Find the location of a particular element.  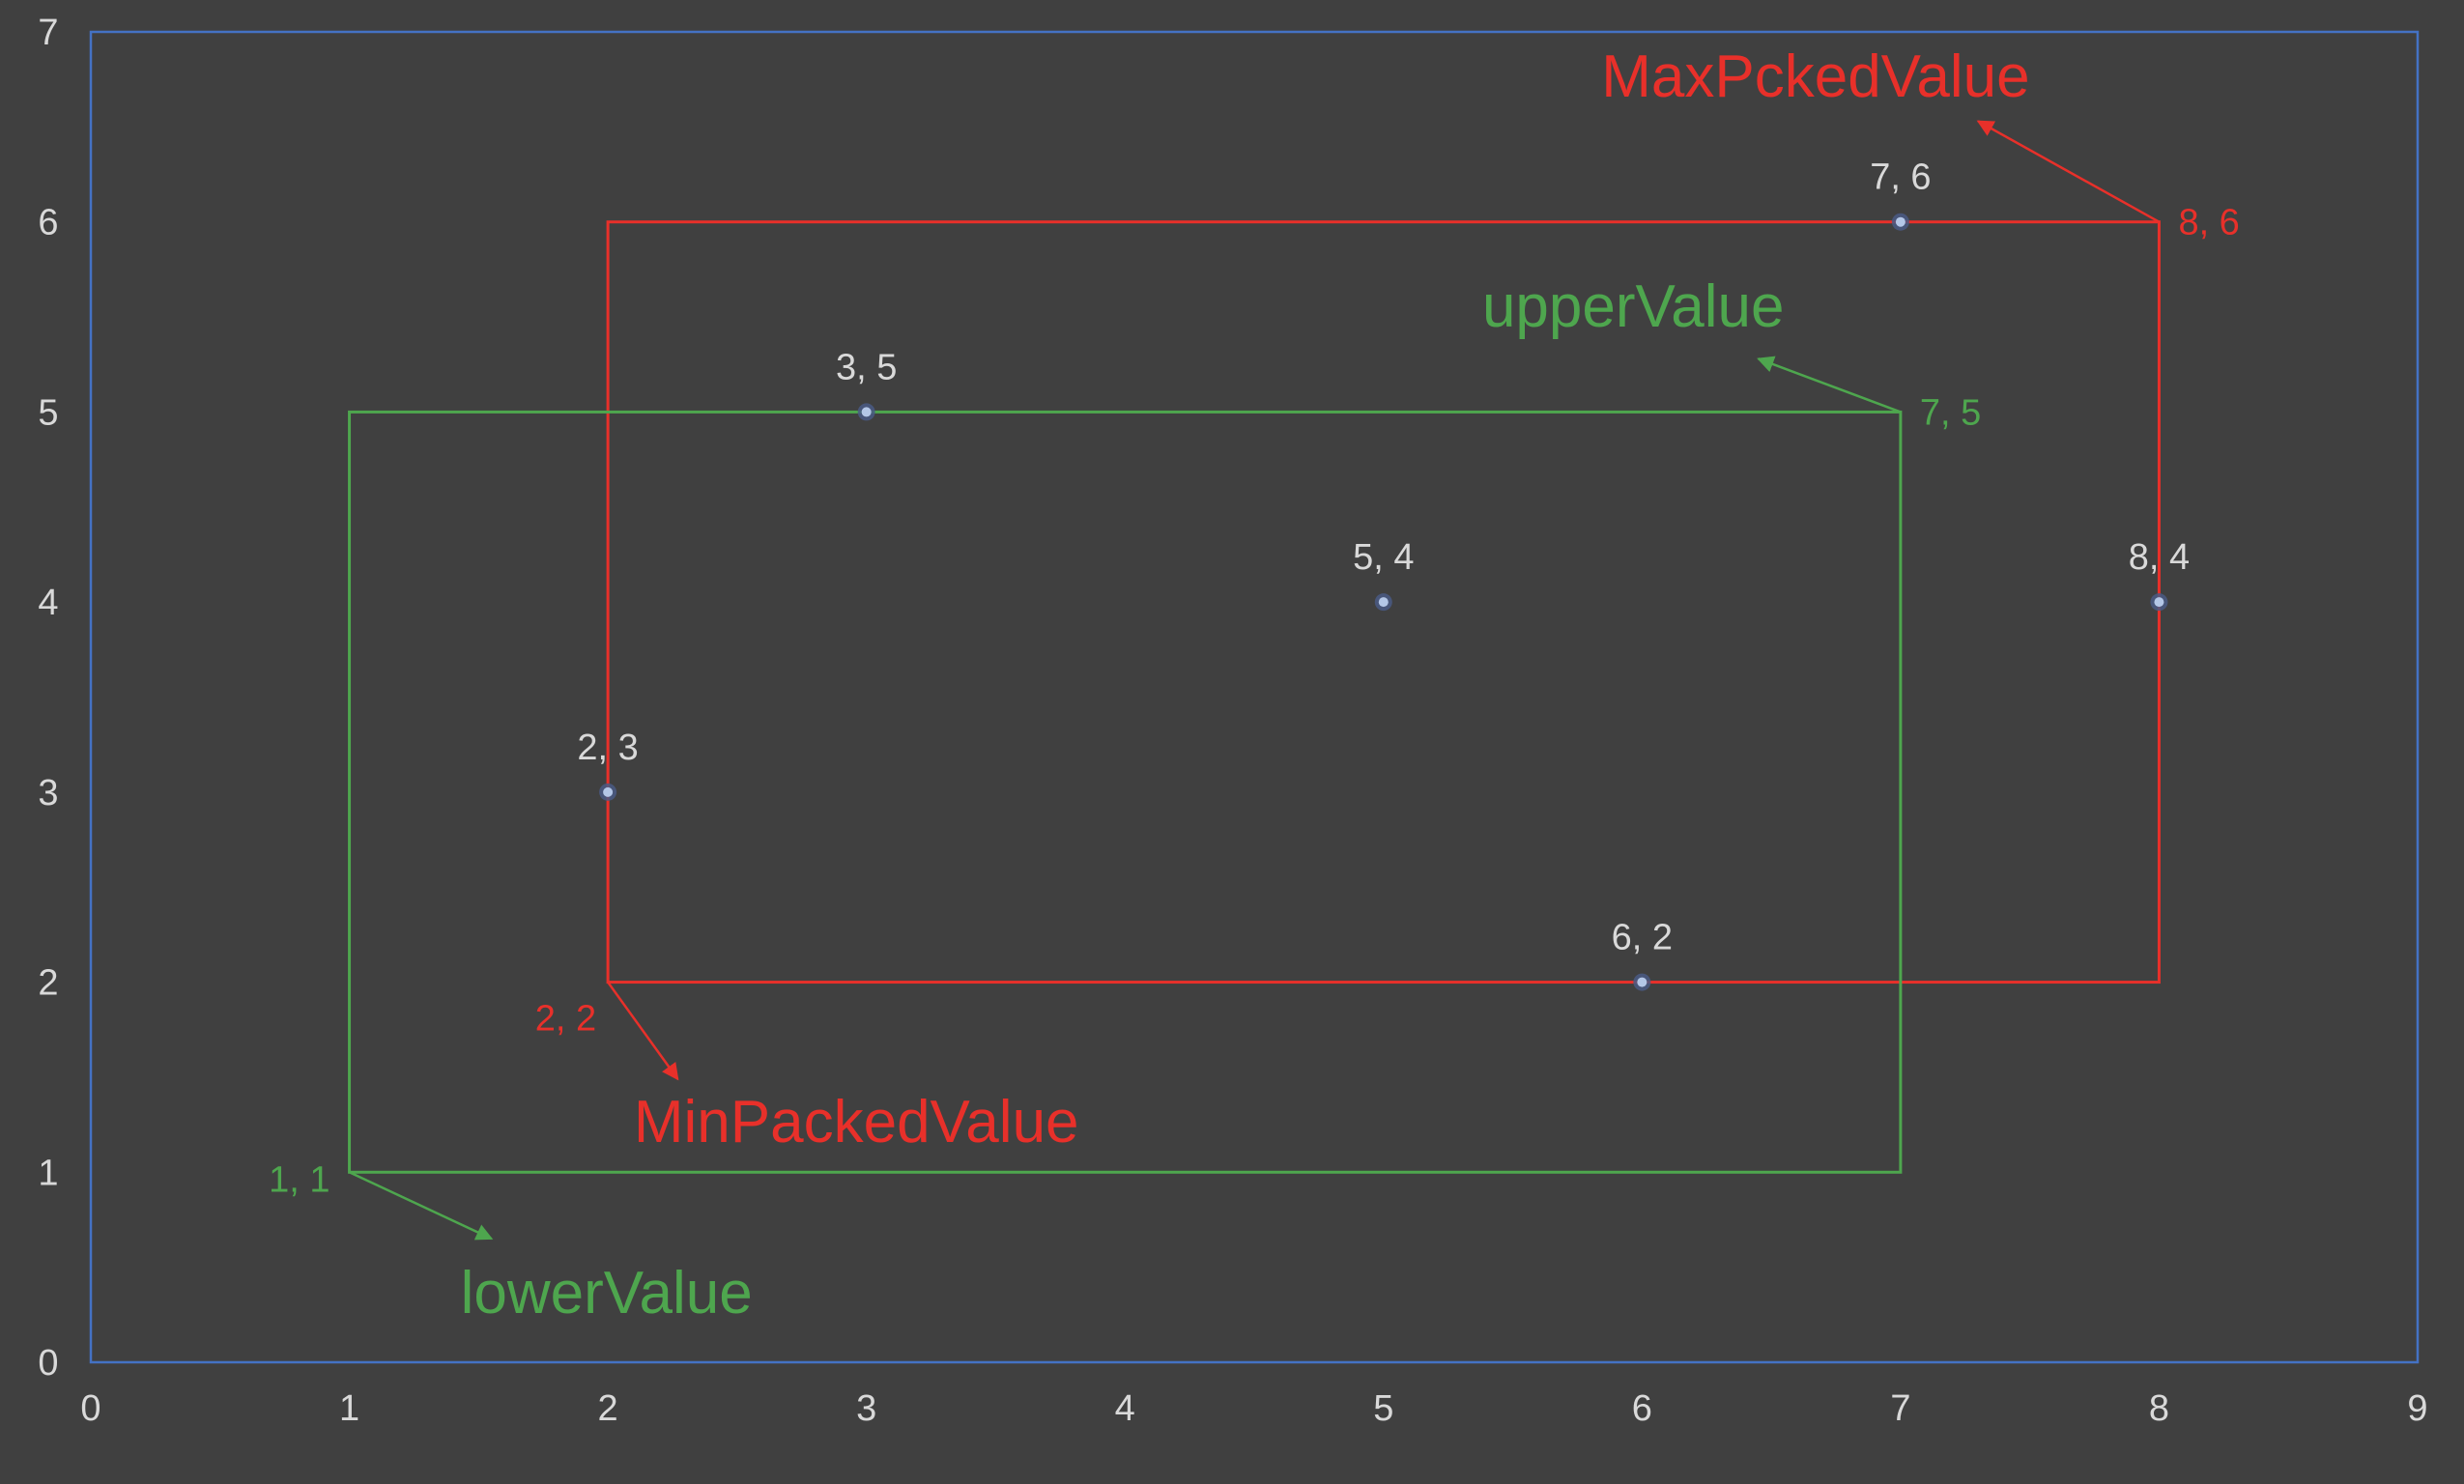

x-tick-label: 3 is located at coordinates (866, 1409).